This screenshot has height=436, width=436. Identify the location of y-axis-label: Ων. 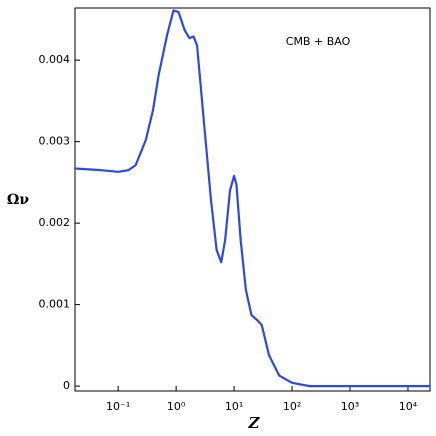
(18, 200).